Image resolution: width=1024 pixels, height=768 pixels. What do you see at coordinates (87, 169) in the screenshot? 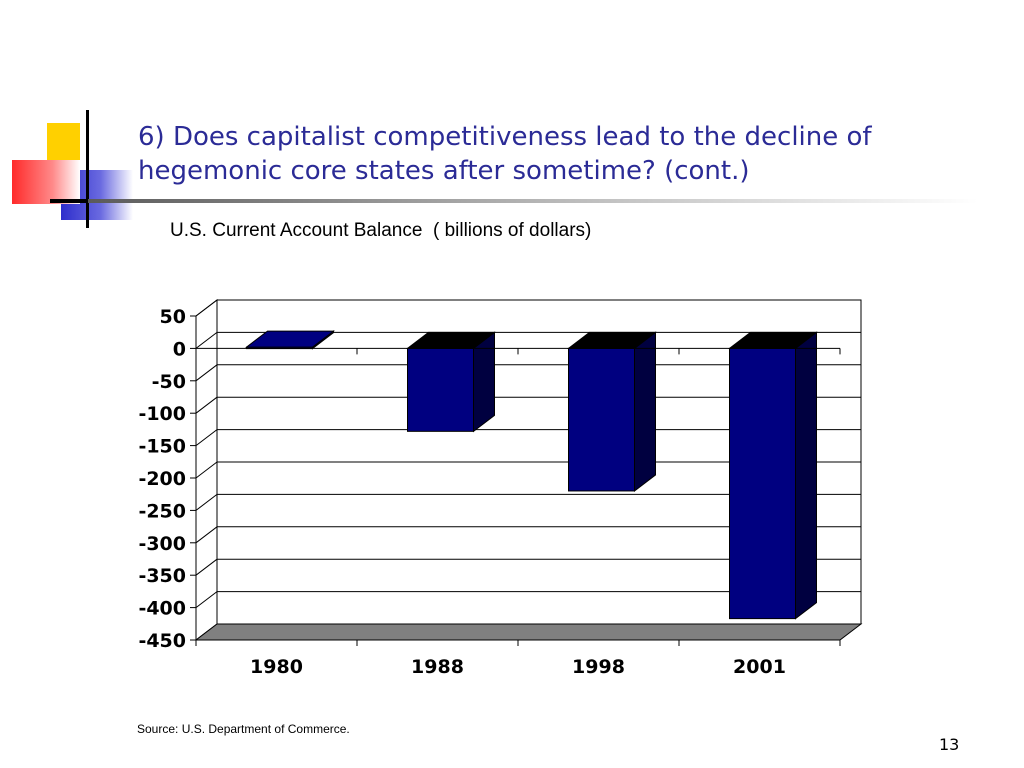
I see `logo-vertical-line` at bounding box center [87, 169].